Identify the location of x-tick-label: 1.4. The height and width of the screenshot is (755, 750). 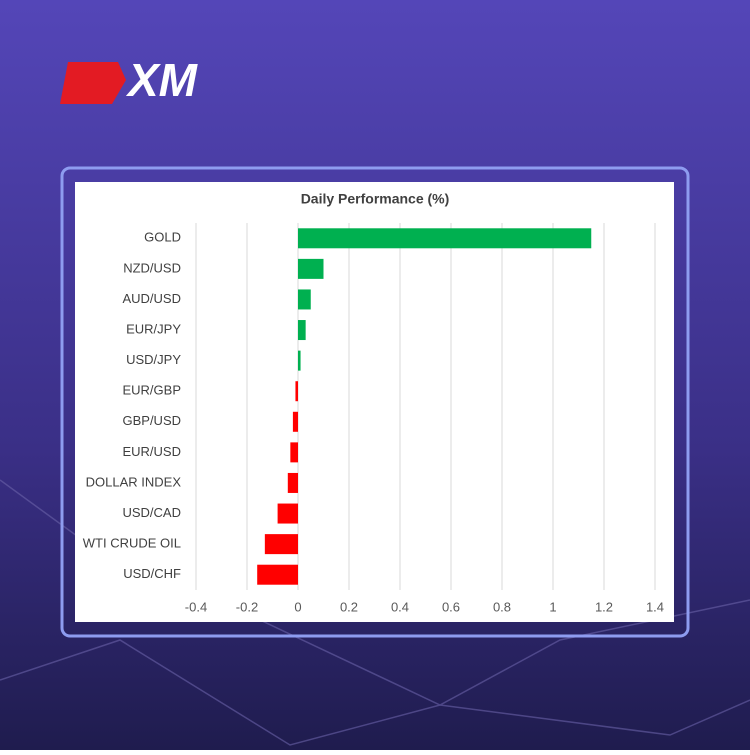
(655, 606).